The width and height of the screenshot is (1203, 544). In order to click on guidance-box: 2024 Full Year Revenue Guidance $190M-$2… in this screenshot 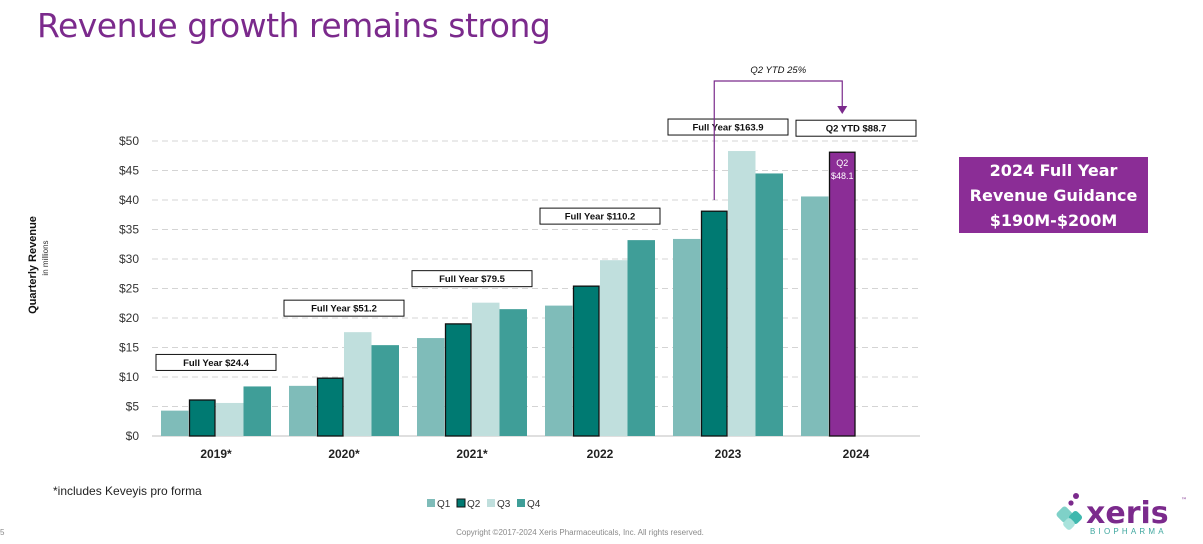, I will do `click(1053, 195)`.